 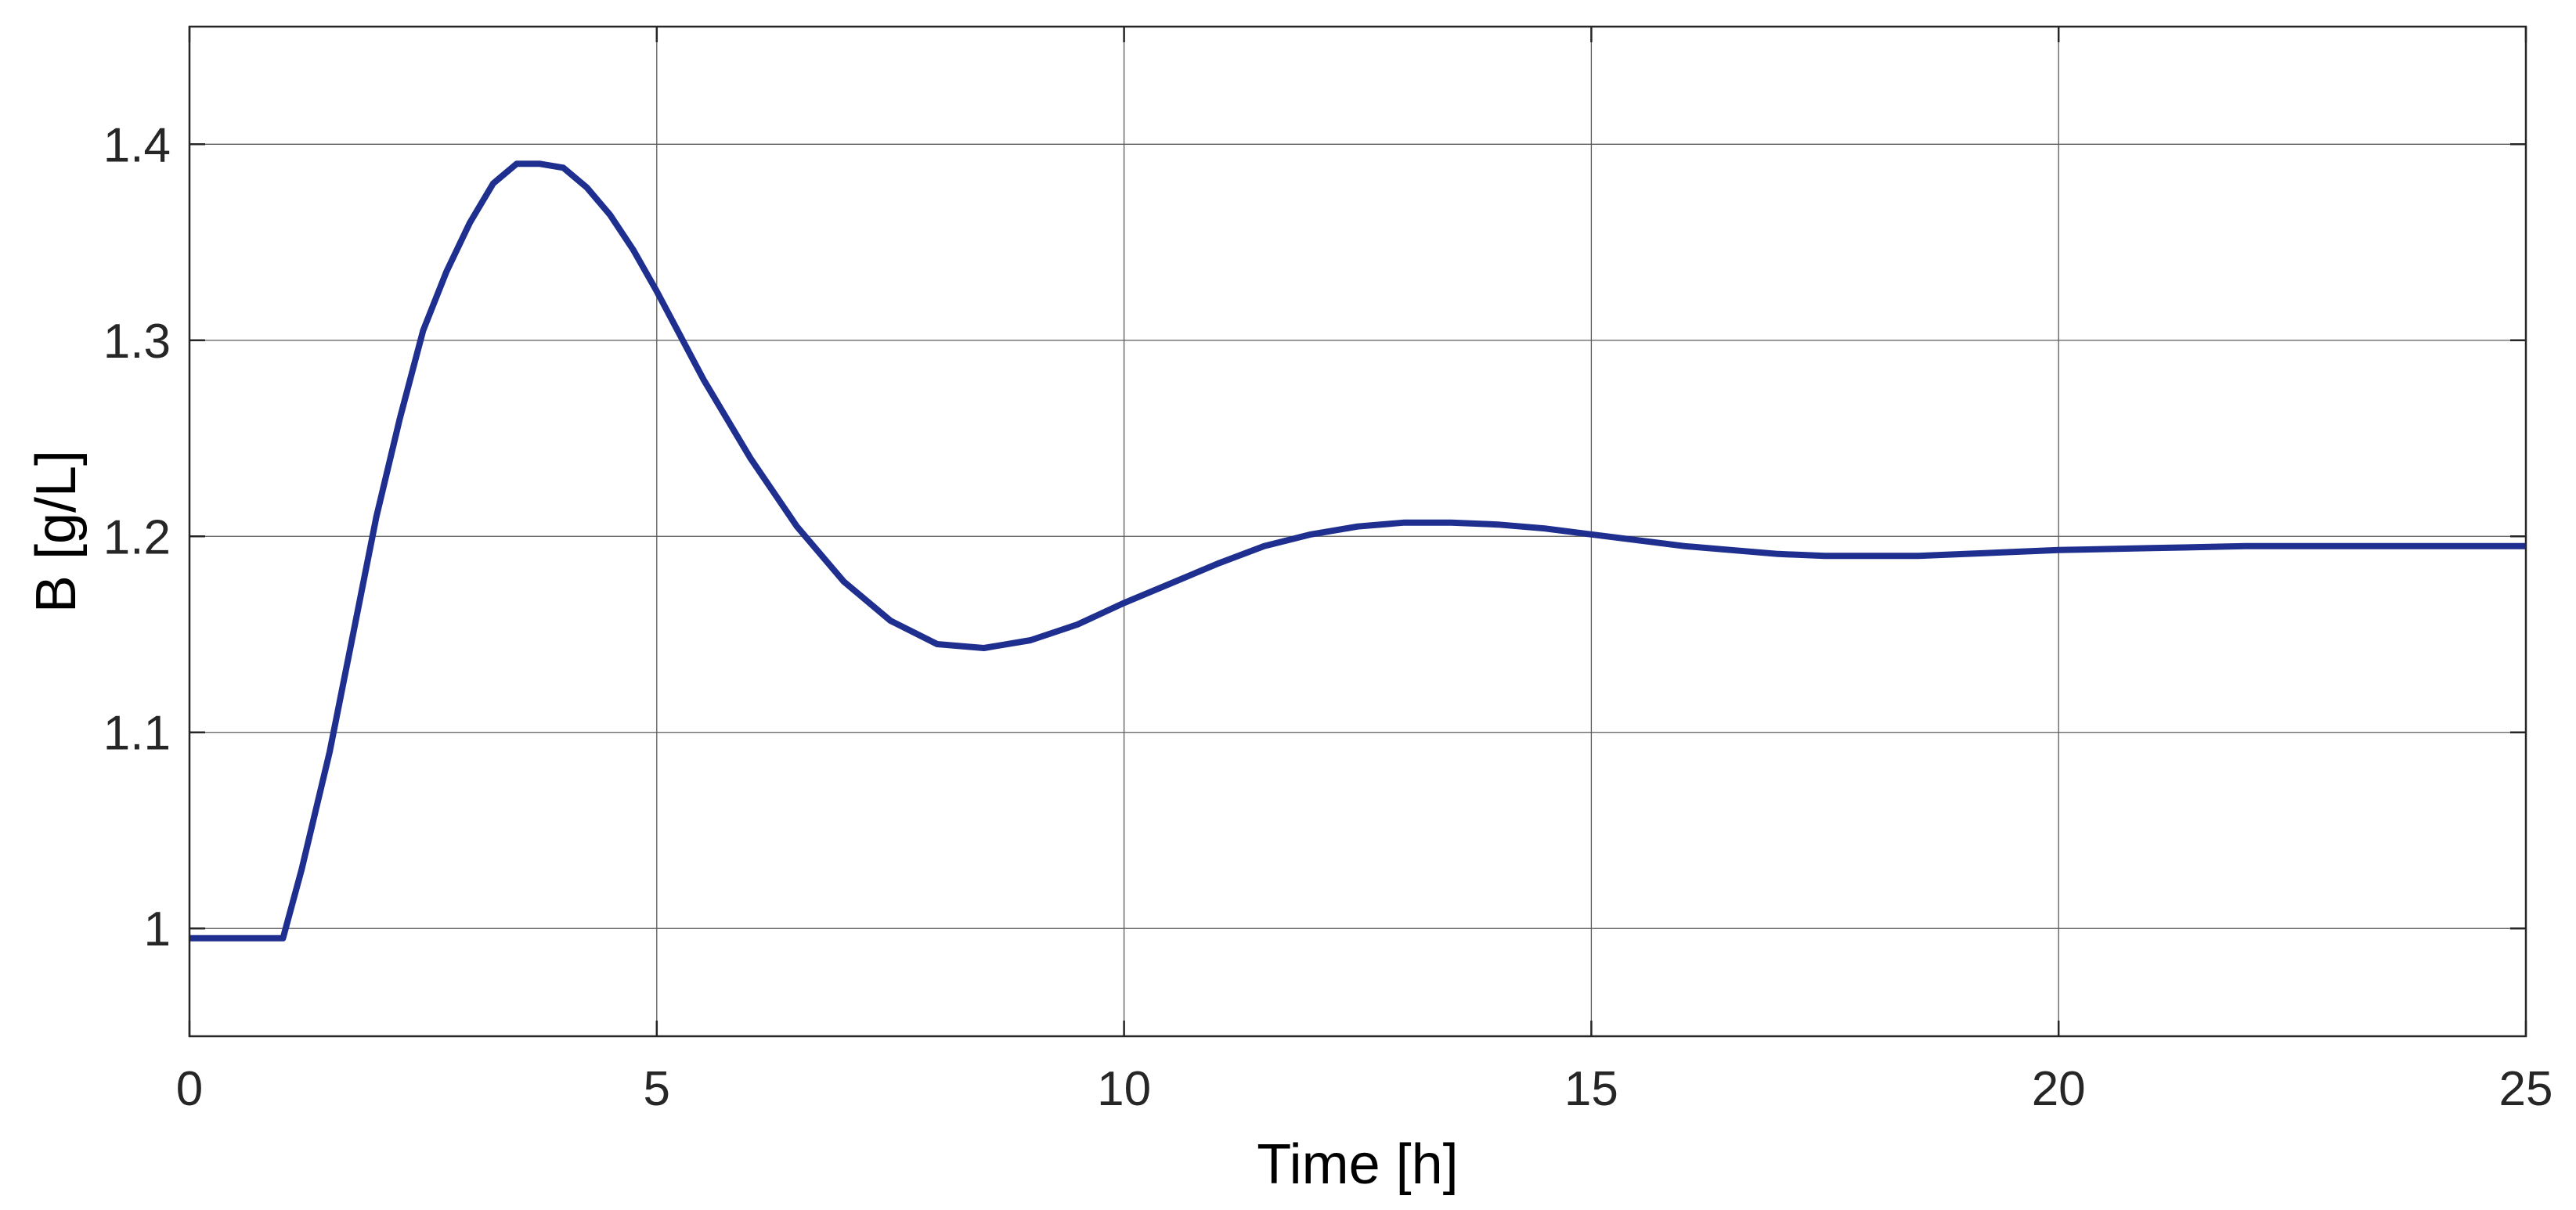 What do you see at coordinates (1124, 1089) in the screenshot?
I see `x-tick-label: 10` at bounding box center [1124, 1089].